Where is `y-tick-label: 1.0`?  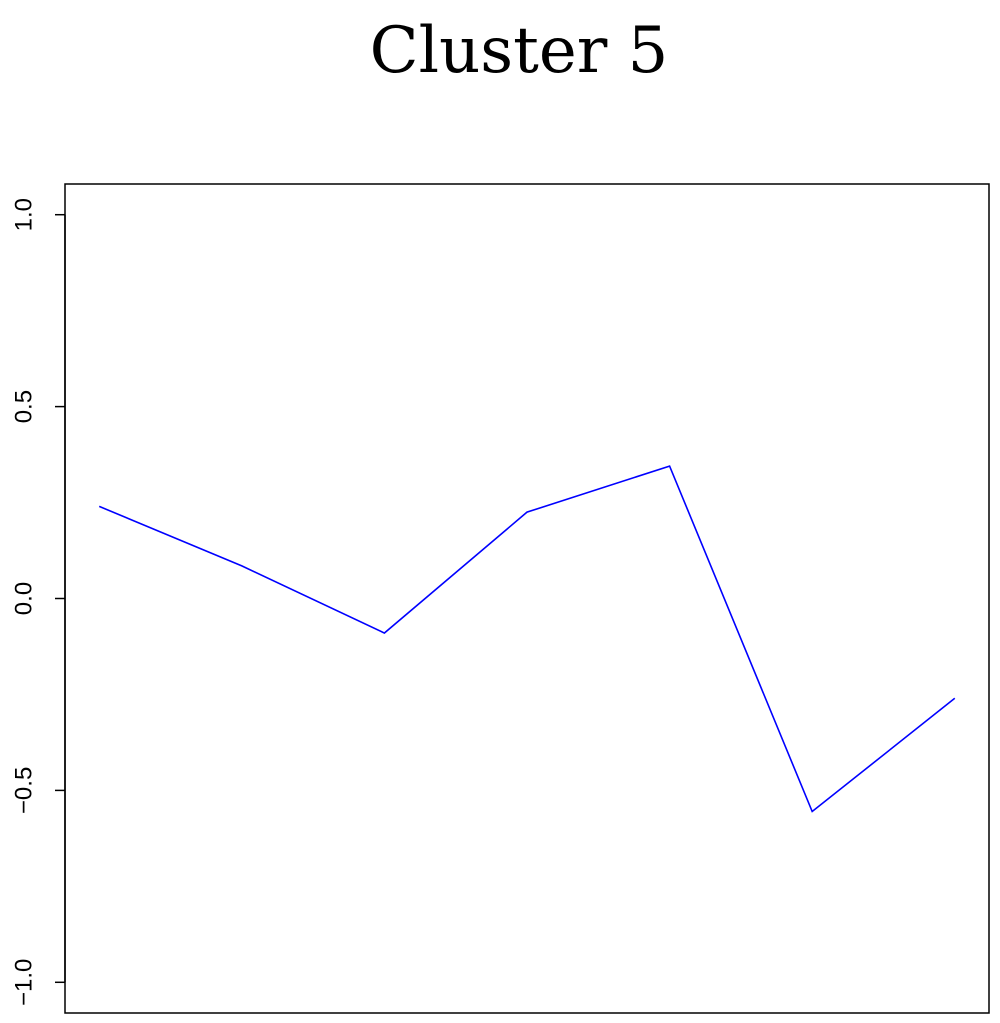
y-tick-label: 1.0 is located at coordinates (23, 214).